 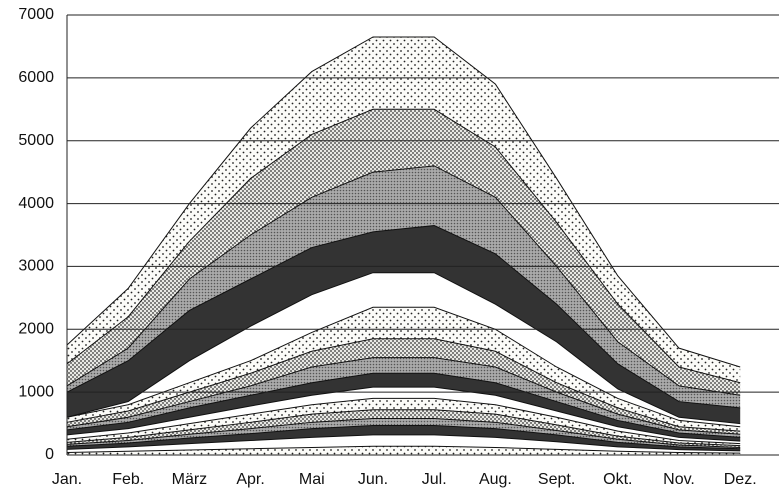 What do you see at coordinates (250, 479) in the screenshot?
I see `x-tick-label: Apr.` at bounding box center [250, 479].